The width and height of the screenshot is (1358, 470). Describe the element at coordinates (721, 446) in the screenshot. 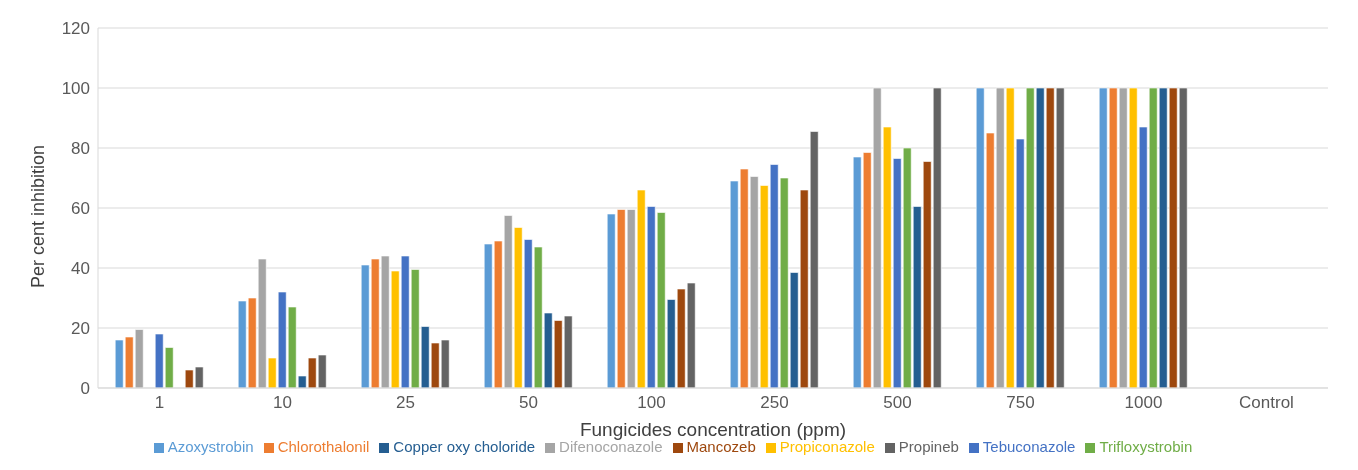

I see `legend-label: Mancozeb` at that location.